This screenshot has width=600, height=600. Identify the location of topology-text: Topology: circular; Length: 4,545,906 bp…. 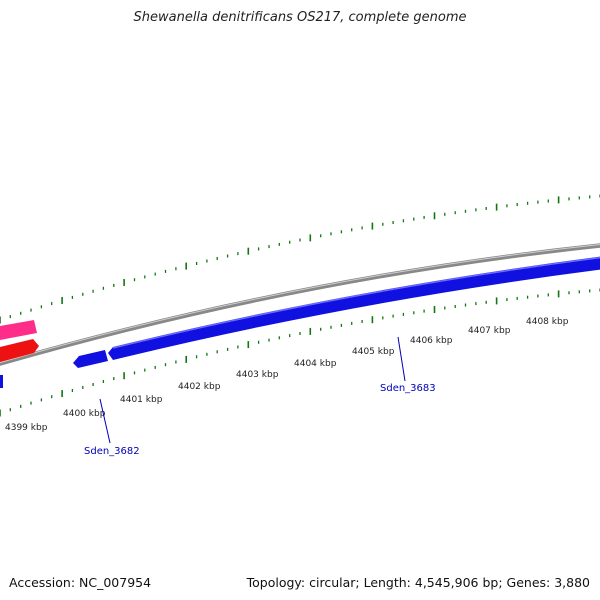
(418, 582).